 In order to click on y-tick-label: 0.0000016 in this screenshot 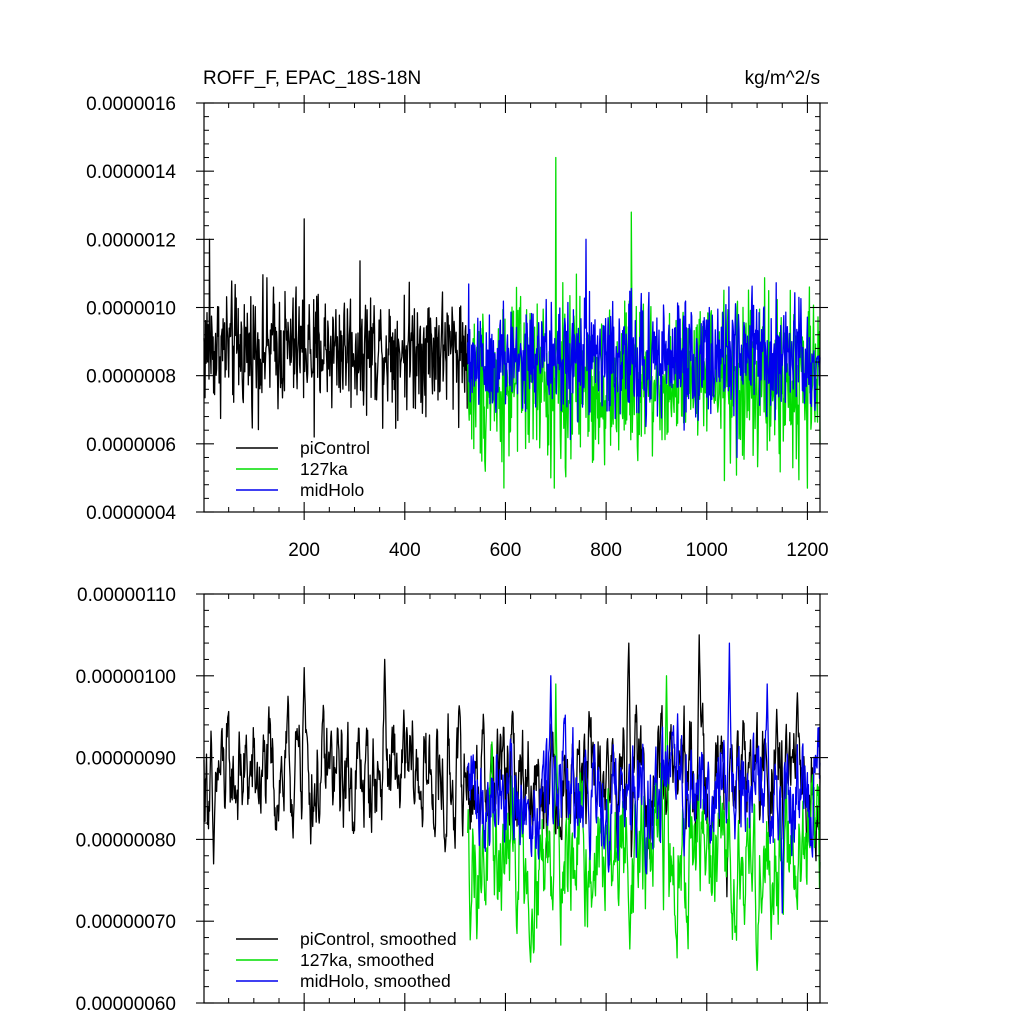, I will do `click(131, 104)`.